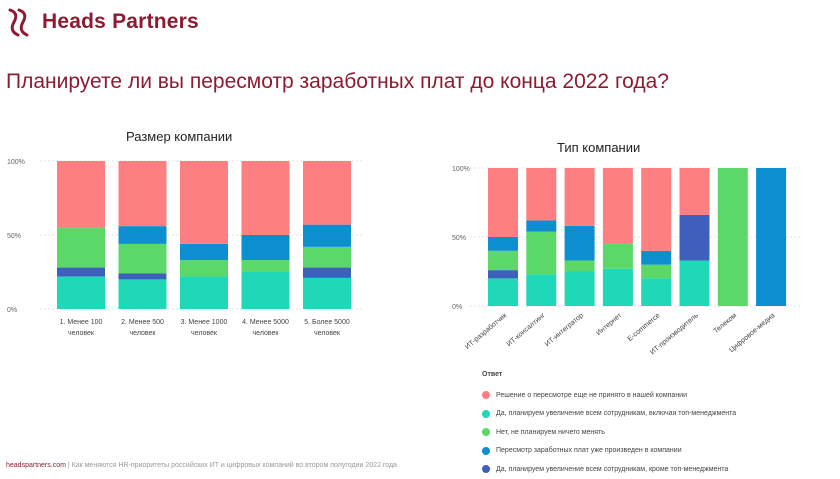 This screenshot has height=479, width=840. Describe the element at coordinates (644, 327) in the screenshot. I see `x-tick-label: E-commerce` at that location.